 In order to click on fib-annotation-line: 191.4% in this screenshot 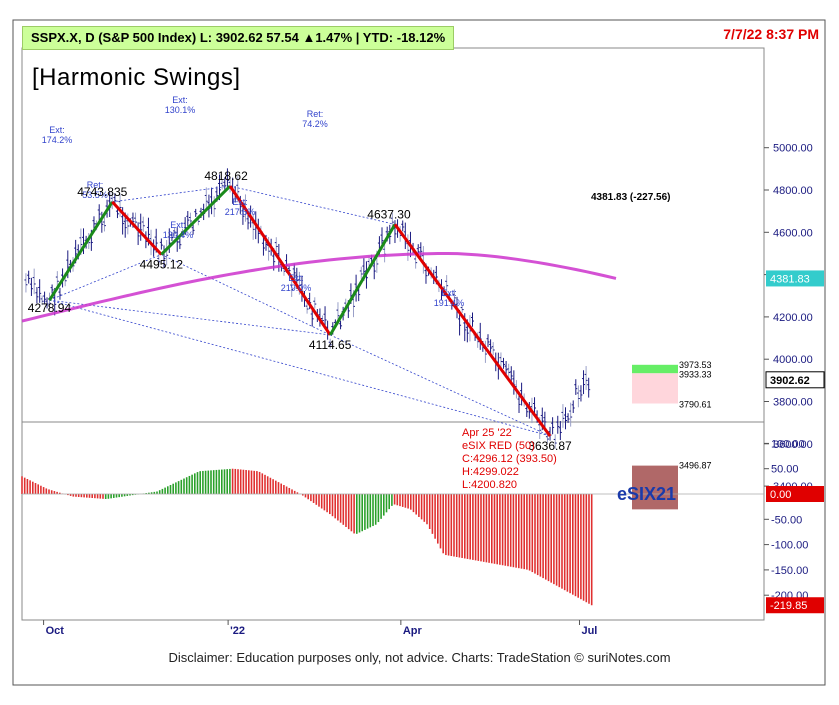, I will do `click(449, 303)`.